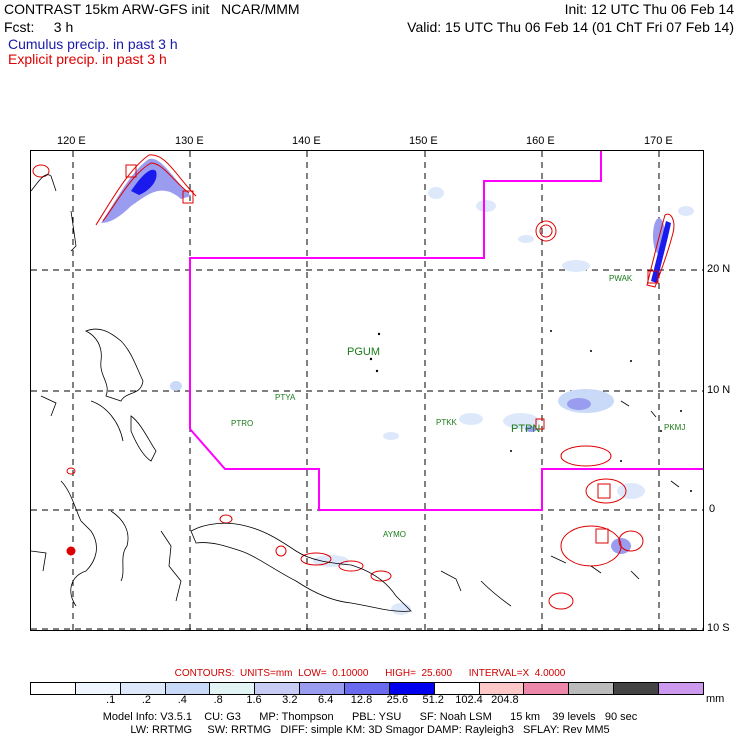  I want to click on station-pkmj: PKMJ, so click(675, 427).